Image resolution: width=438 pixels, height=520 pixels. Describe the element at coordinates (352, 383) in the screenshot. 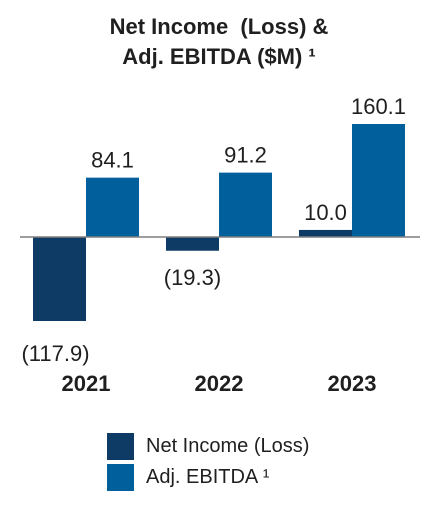

I see `category-label-2023: 2023` at that location.